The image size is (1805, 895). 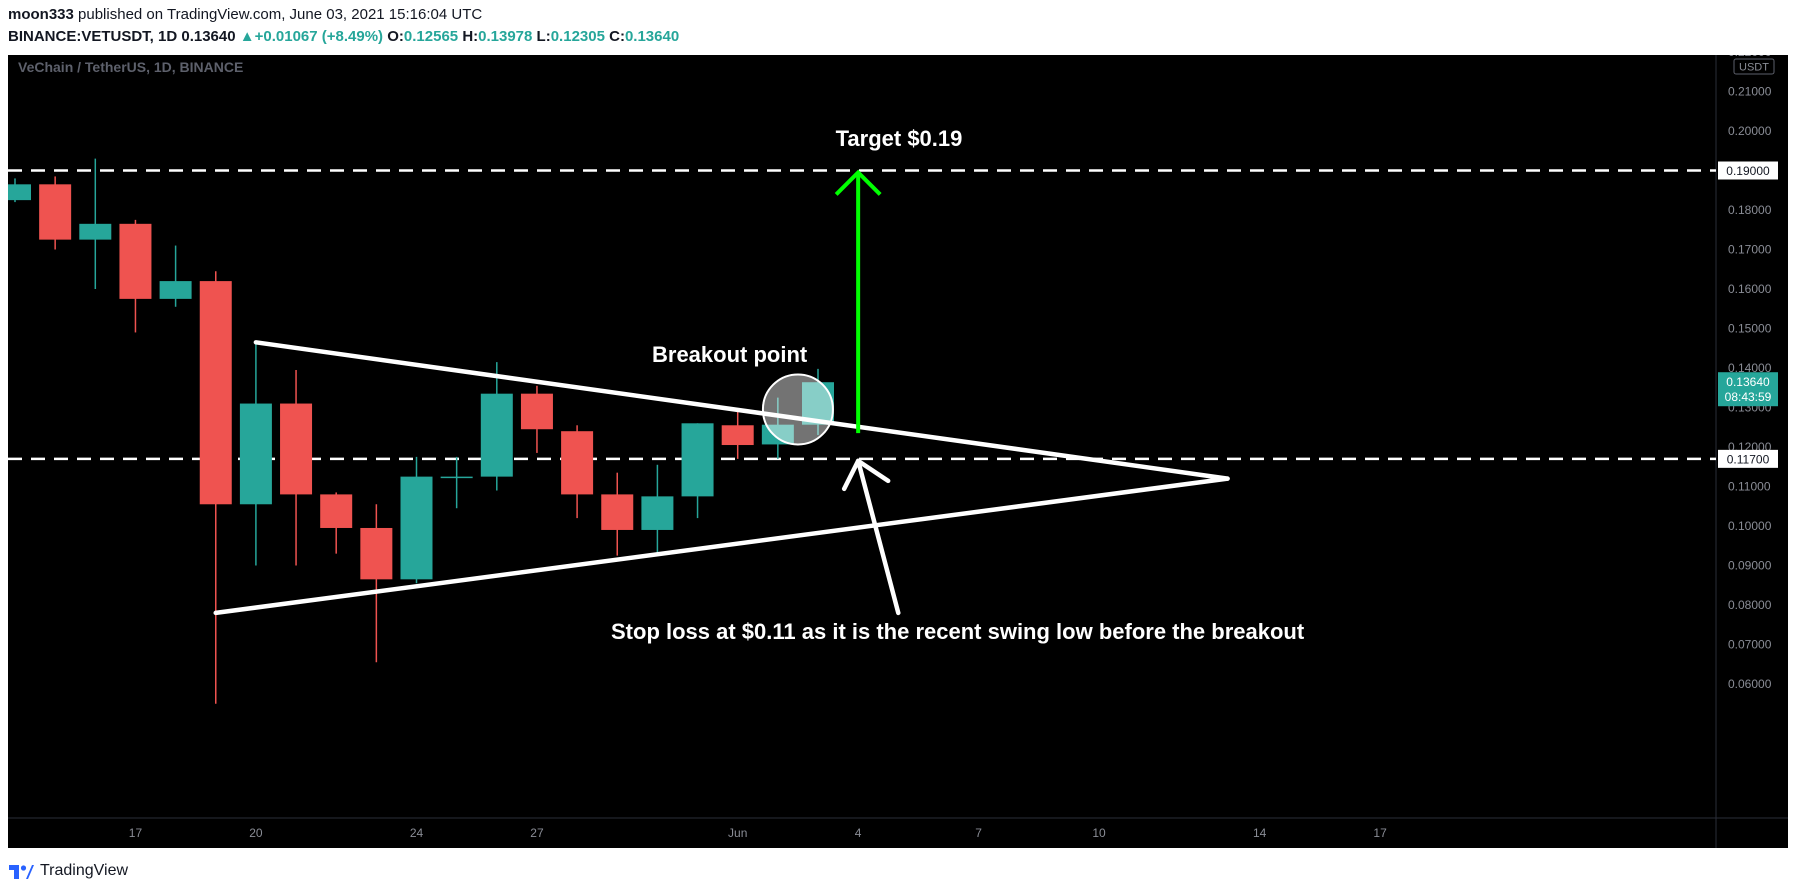 What do you see at coordinates (797, 409) in the screenshot?
I see `breakout-circle` at bounding box center [797, 409].